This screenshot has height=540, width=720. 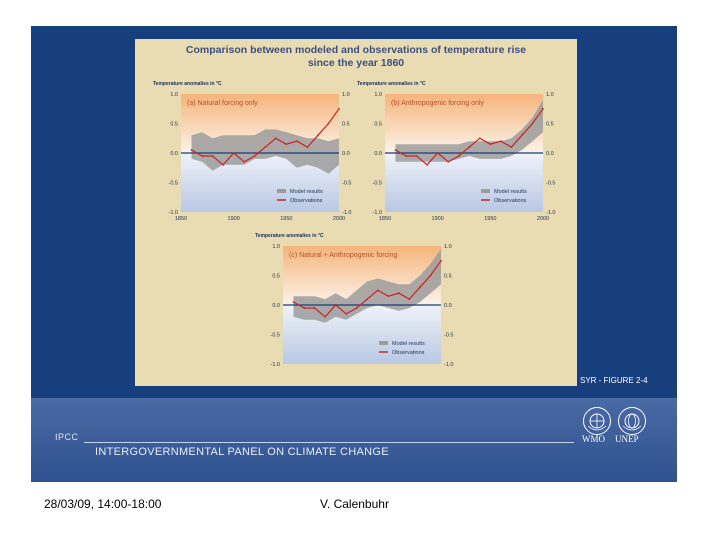 What do you see at coordinates (550, 213) in the screenshot?
I see `y-tick-label-right: -1.0` at bounding box center [550, 213].